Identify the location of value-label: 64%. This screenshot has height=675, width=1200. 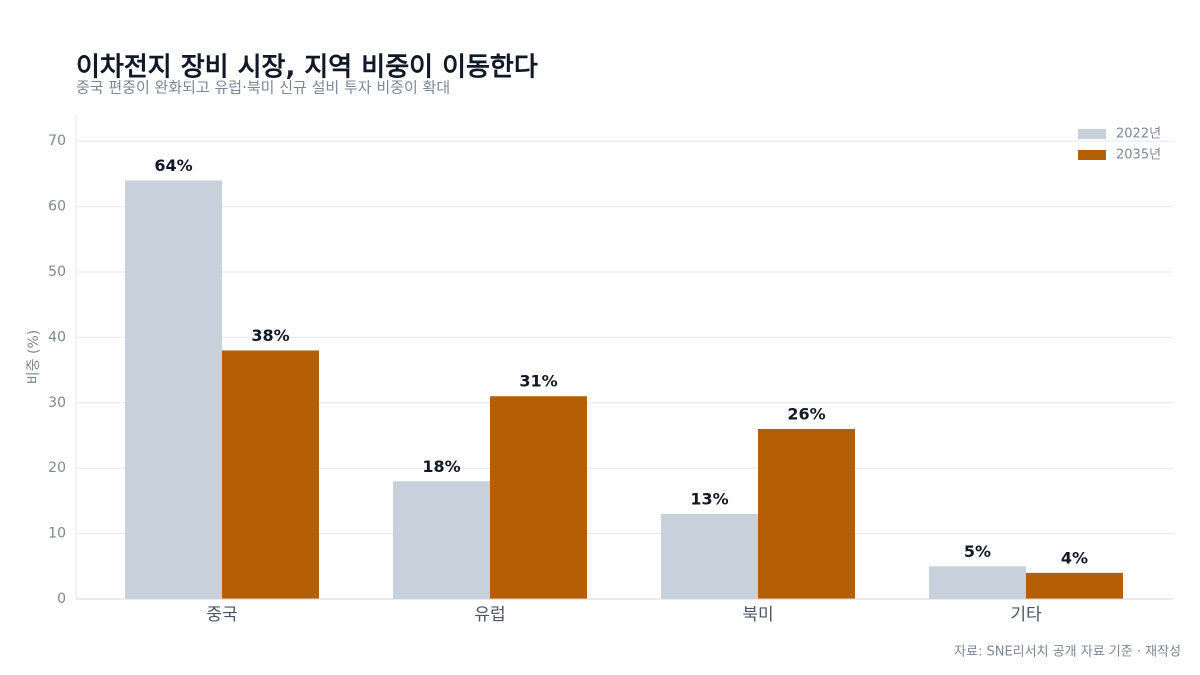
(173, 165).